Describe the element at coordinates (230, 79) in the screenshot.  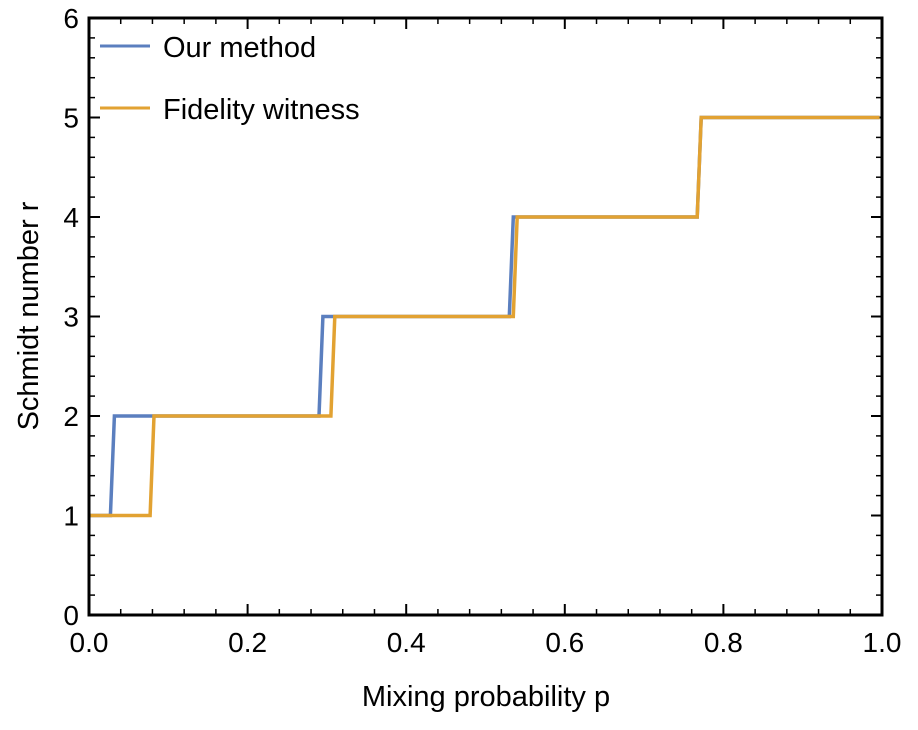
I see `legend: Our method Fidelity witness` at that location.